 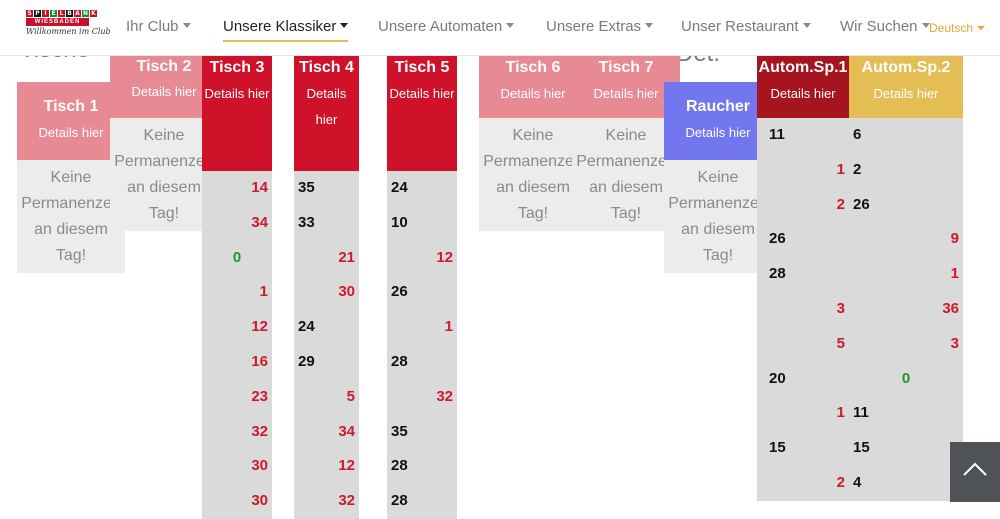 I want to click on results-list: 24 10 12 26 1 28 32 35 28 28, so click(x=422, y=345).